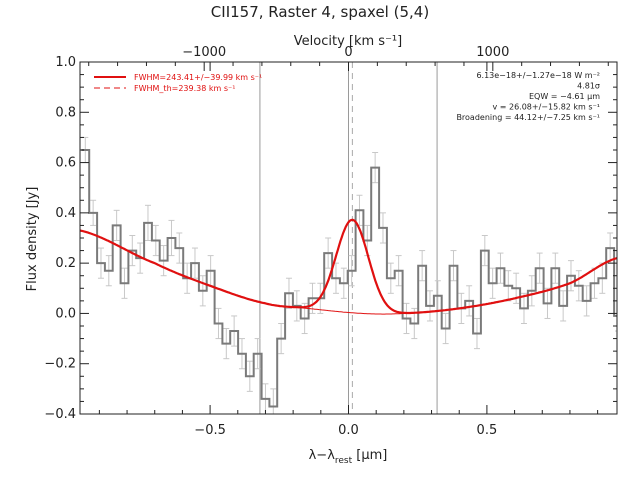 Image resolution: width=640 pixels, height=480 pixels. Describe the element at coordinates (184, 88) in the screenshot. I see `legend-label: FWHM_th=239.38 km s⁻¹` at that location.